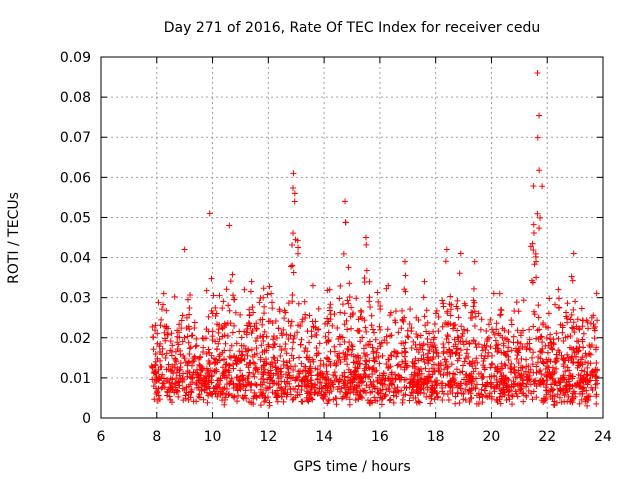 The image size is (640, 484). What do you see at coordinates (268, 437) in the screenshot?
I see `x-tick-label: 12` at bounding box center [268, 437].